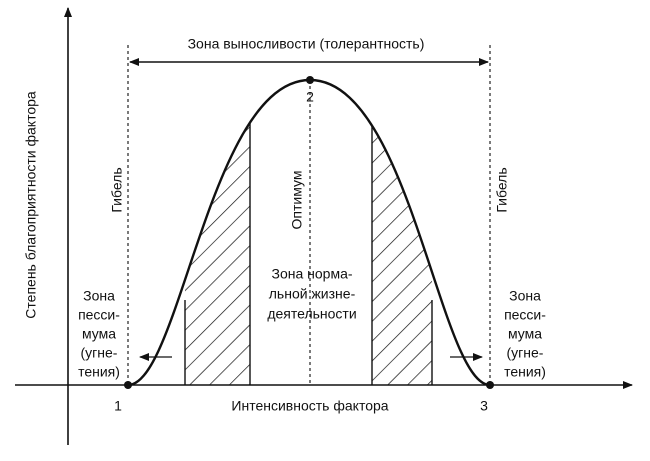  Describe the element at coordinates (297, 200) in the screenshot. I see `optimum-label: Оптимум` at that location.